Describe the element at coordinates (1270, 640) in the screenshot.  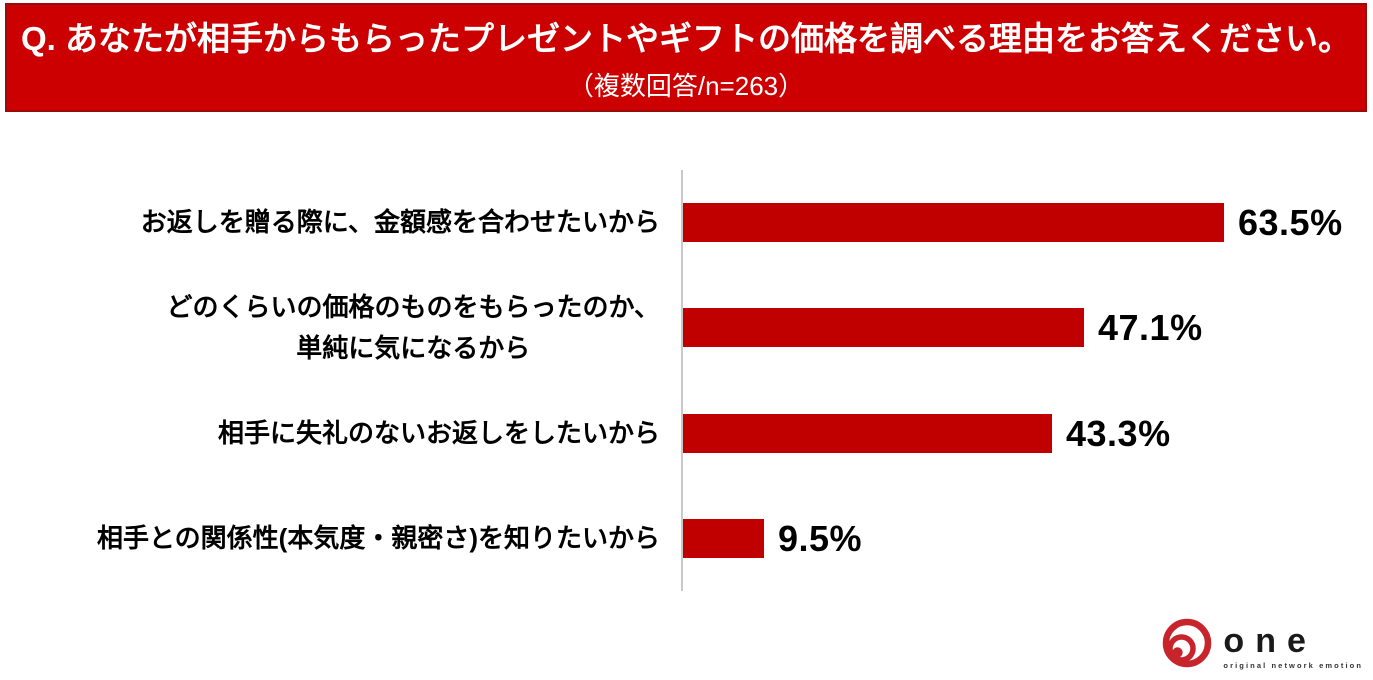
I see `logo-wordmark: one` at that location.